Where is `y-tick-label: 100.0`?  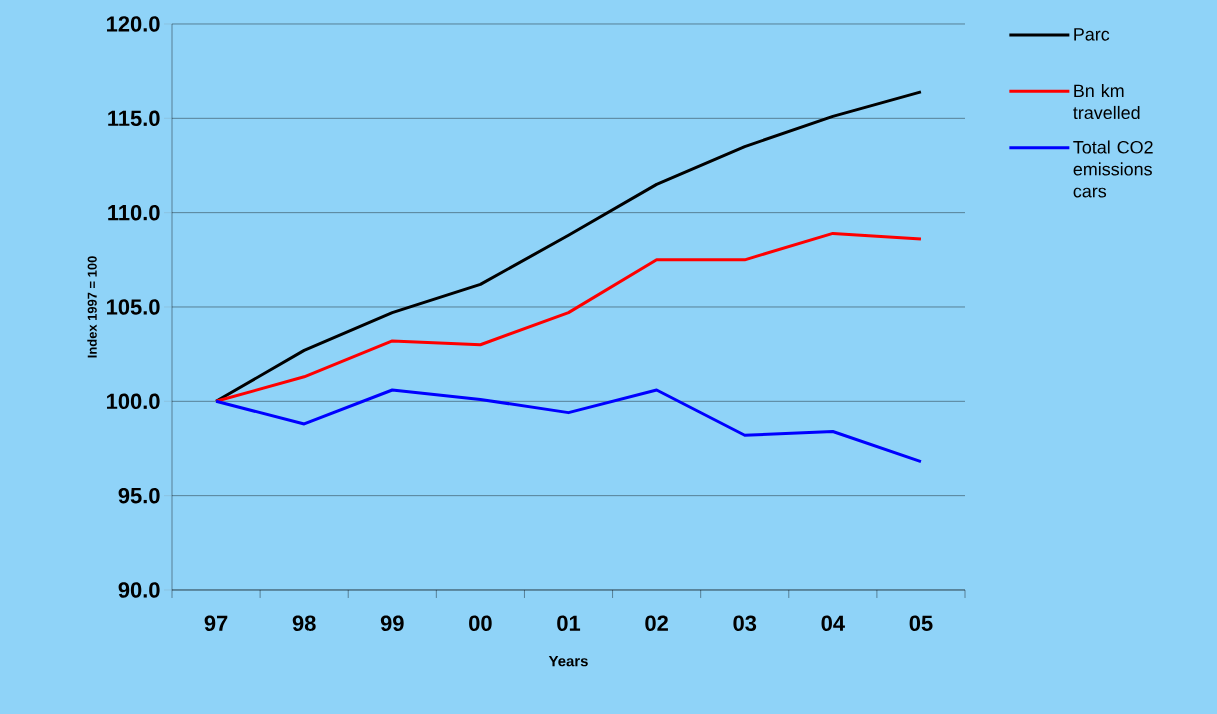
y-tick-label: 100.0 is located at coordinates (133, 401).